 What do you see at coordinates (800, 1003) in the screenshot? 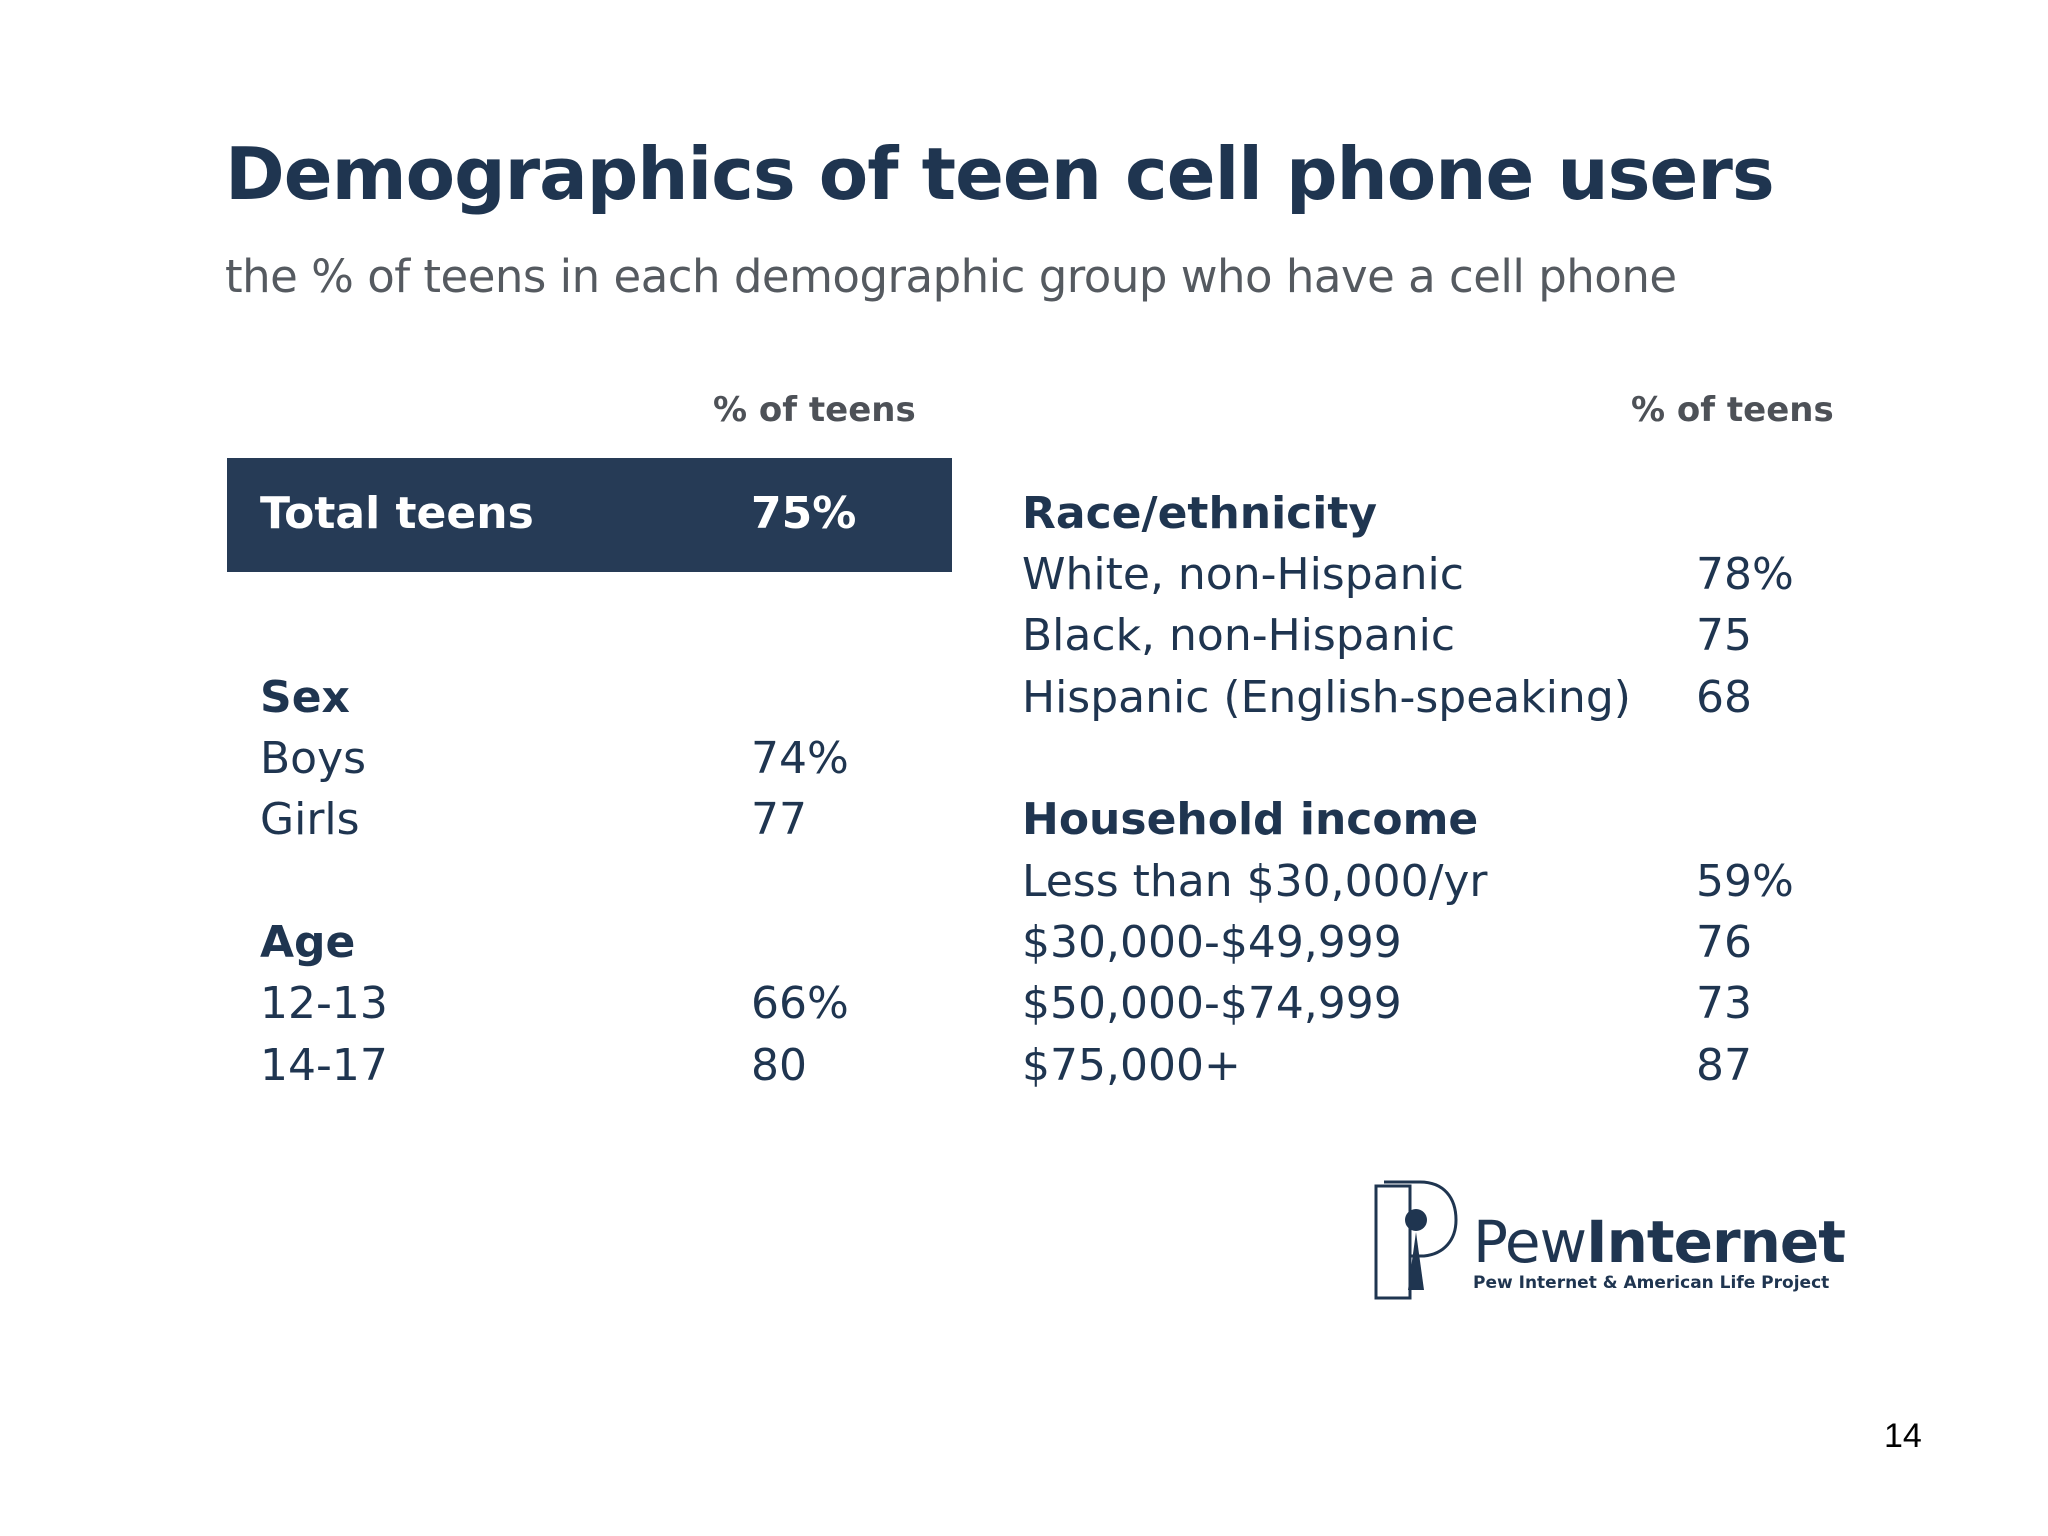
I see `row-value-age-12-13: 66%` at bounding box center [800, 1003].